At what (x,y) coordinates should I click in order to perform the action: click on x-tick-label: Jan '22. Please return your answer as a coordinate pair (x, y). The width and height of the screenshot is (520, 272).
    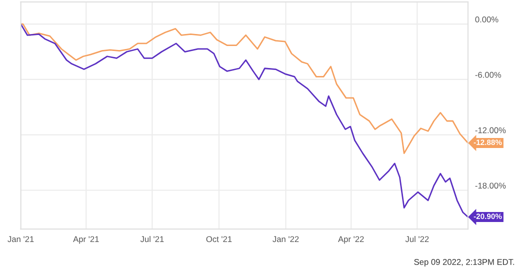
    Looking at the image, I should click on (285, 239).